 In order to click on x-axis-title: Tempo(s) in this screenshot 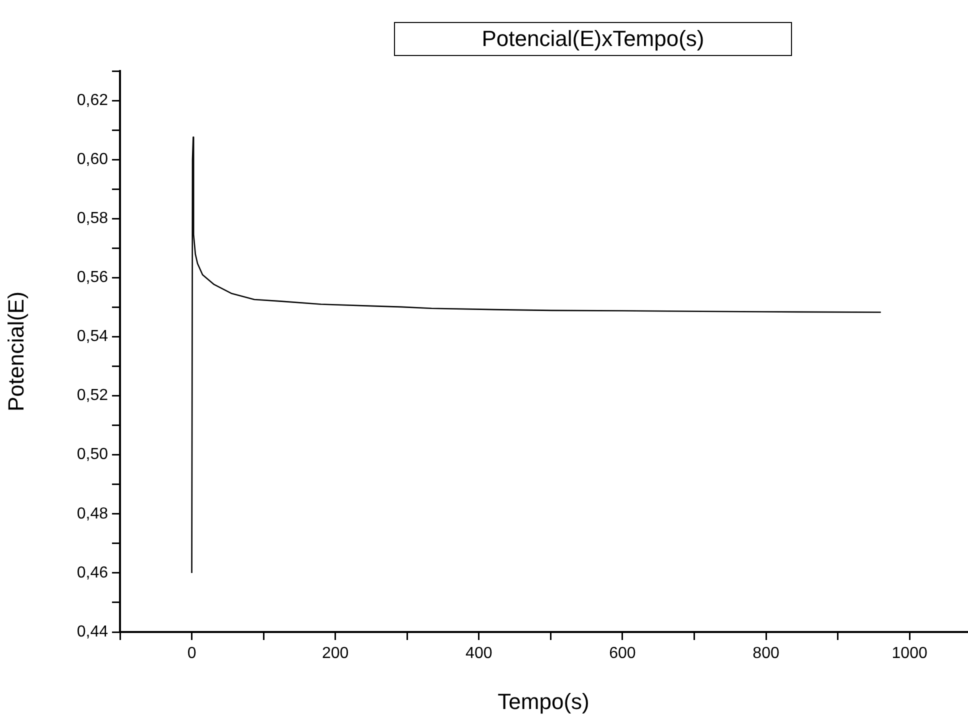, I will do `click(544, 701)`.